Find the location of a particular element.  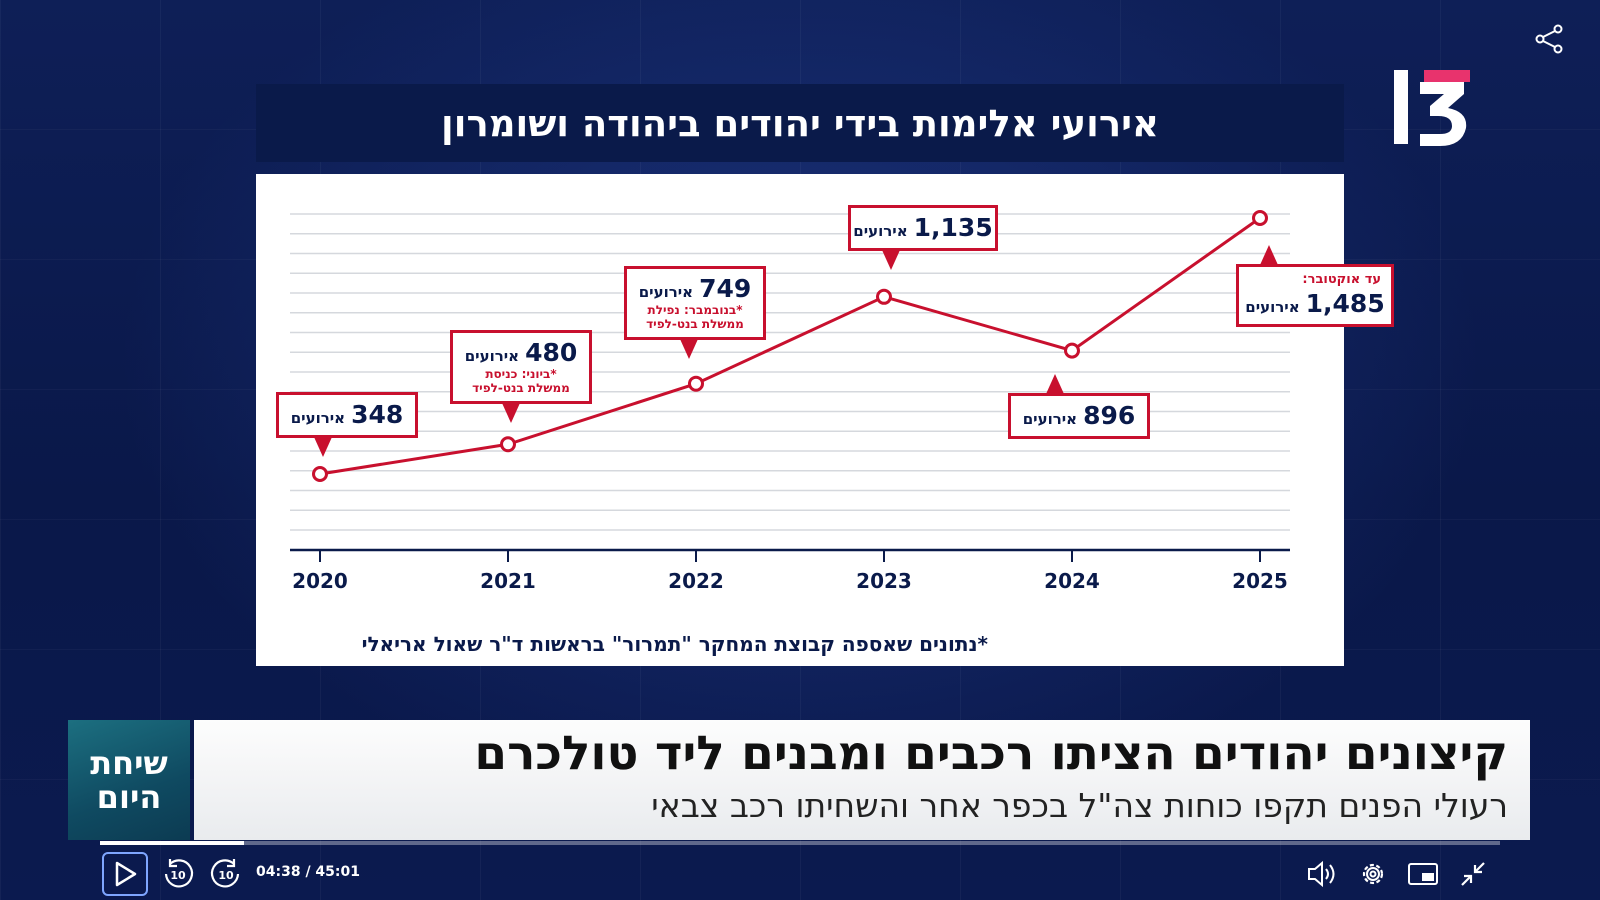

data-label: 896 אירועים is located at coordinates (1079, 406).